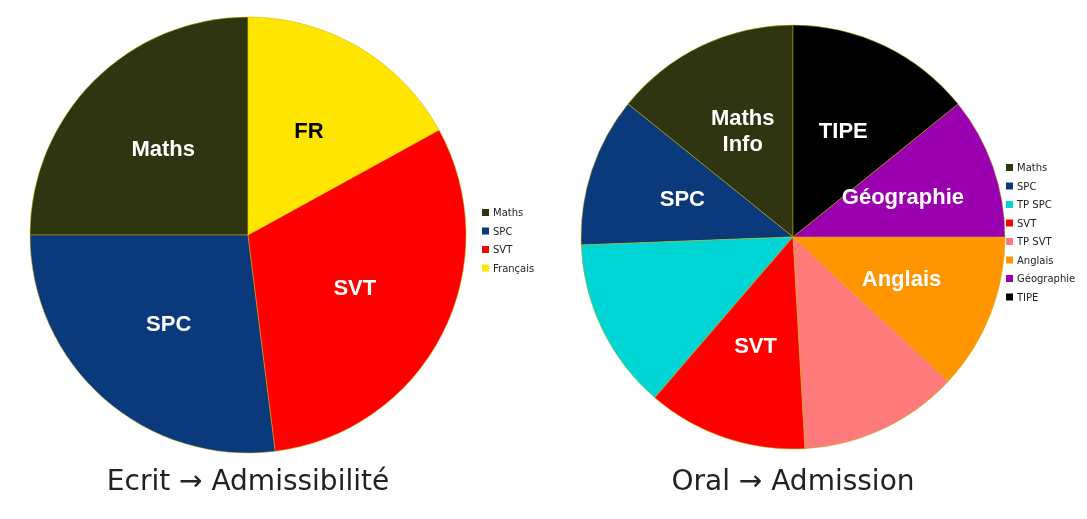 The image size is (1087, 519). Describe the element at coordinates (309, 130) in the screenshot. I see `text: FR` at that location.